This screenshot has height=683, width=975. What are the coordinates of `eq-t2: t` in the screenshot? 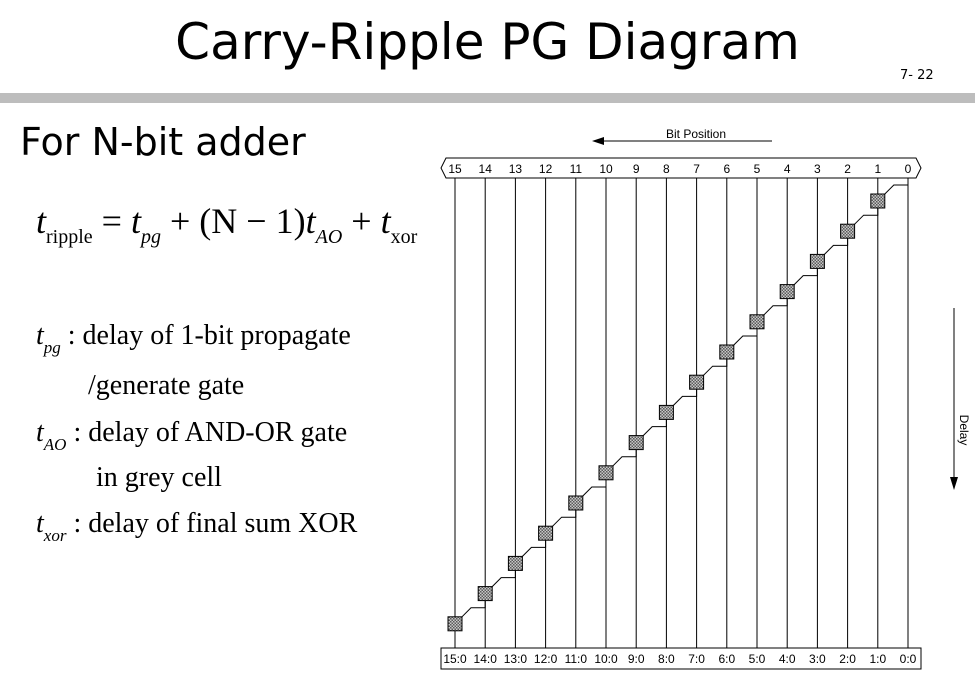 It's located at (135, 221).